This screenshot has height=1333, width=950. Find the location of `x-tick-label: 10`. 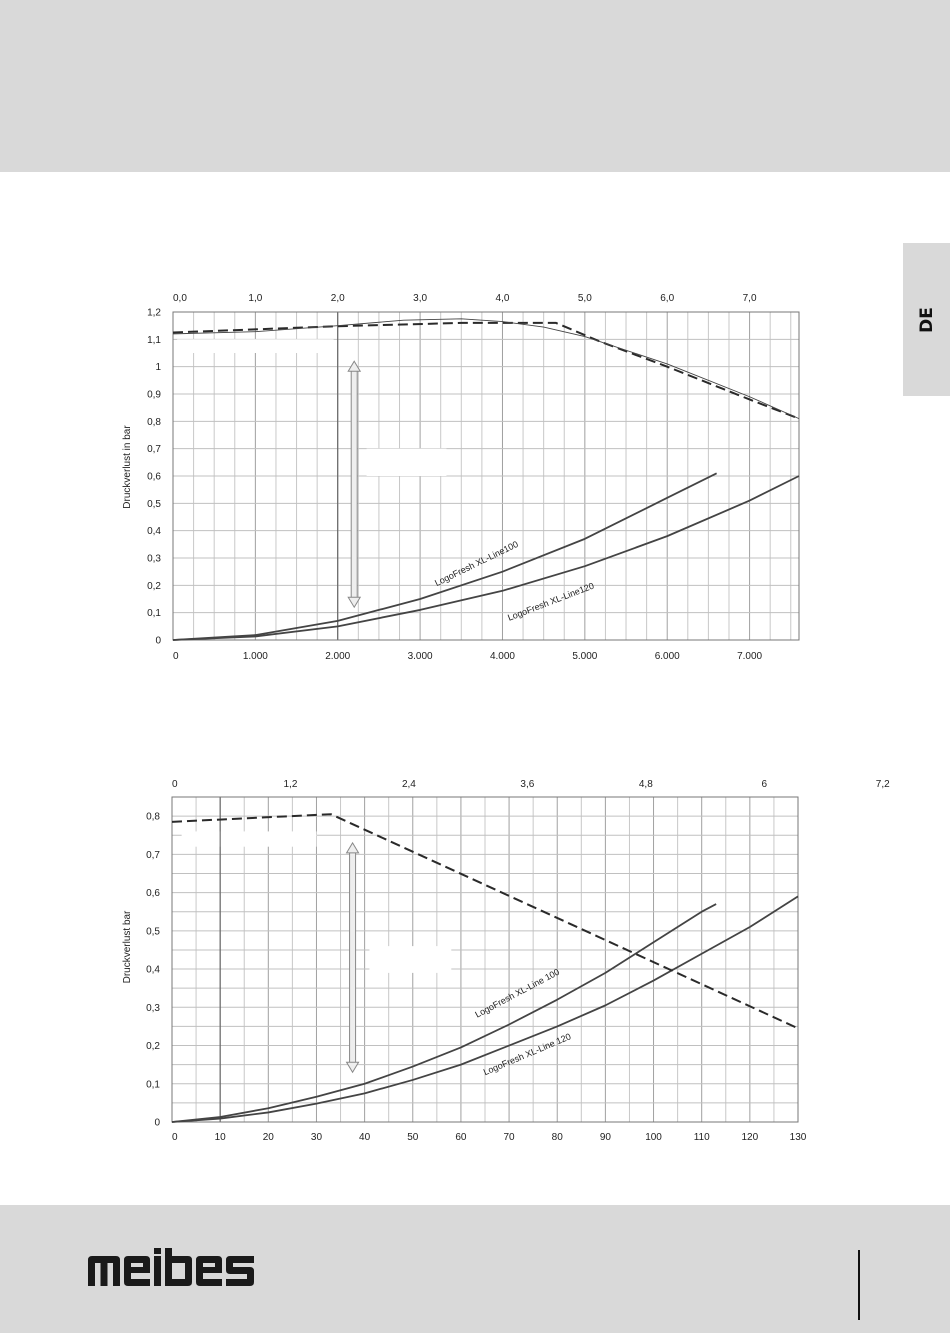

x-tick-label: 10 is located at coordinates (221, 1137).